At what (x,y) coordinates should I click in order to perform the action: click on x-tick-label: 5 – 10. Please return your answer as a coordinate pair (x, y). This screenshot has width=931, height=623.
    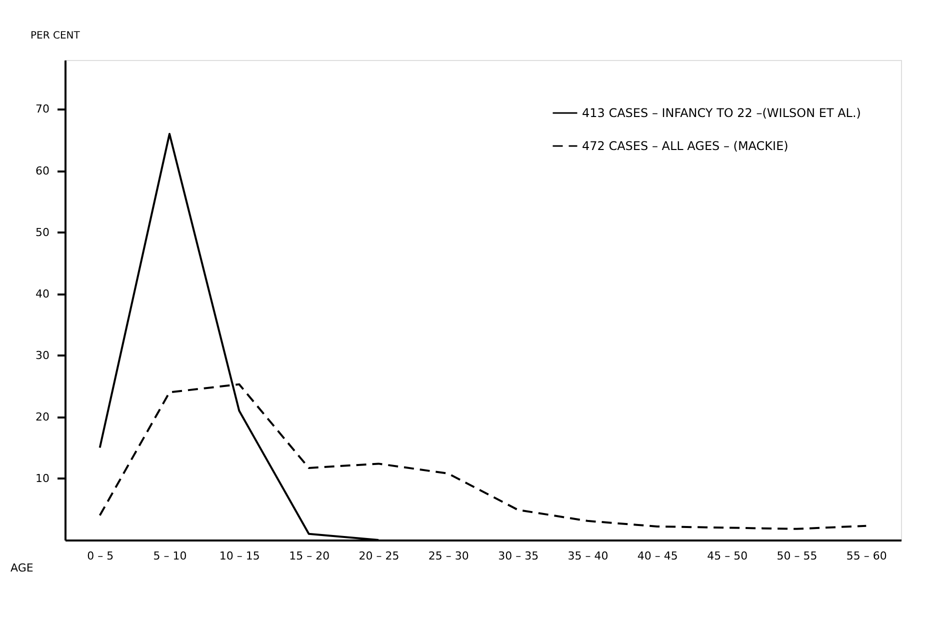
    Looking at the image, I should click on (170, 556).